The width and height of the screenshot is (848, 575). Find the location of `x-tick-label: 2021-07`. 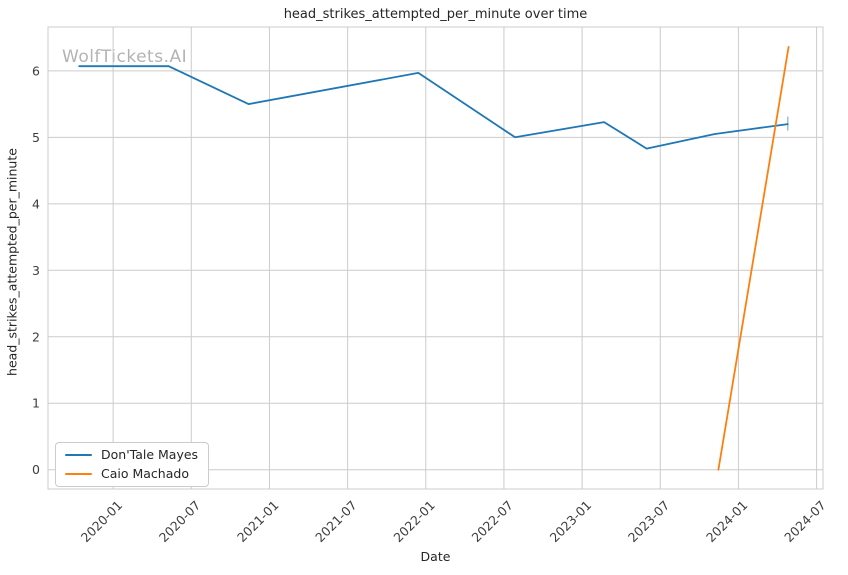

x-tick-label: 2021-07 is located at coordinates (336, 522).